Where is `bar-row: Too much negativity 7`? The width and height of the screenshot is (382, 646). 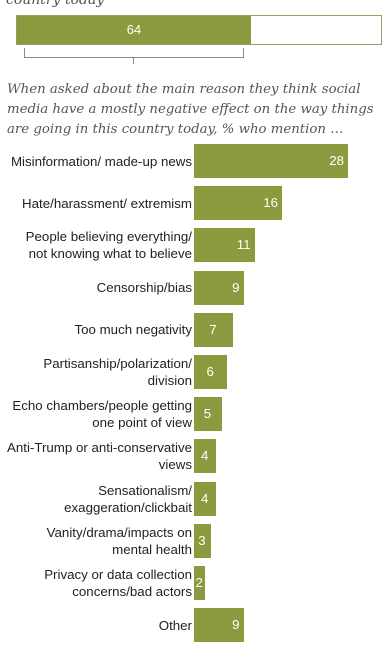
bar-row: Too much negativity 7 is located at coordinates (191, 330).